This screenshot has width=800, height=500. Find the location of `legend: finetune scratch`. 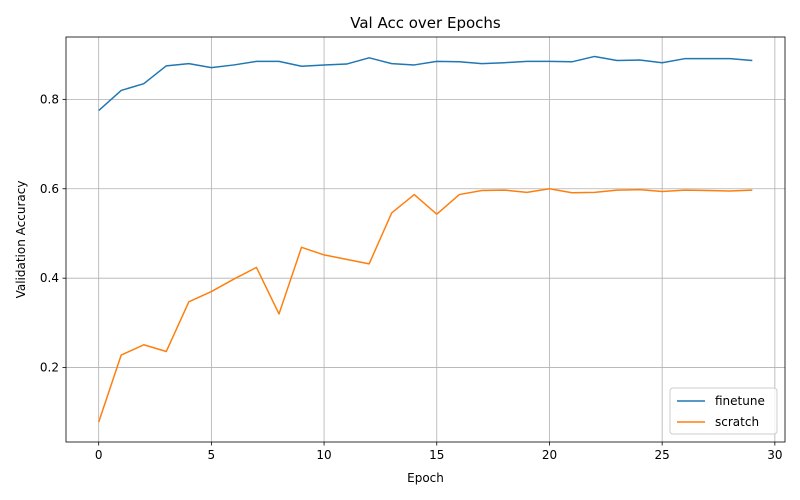

legend: finetune scratch is located at coordinates (723, 411).